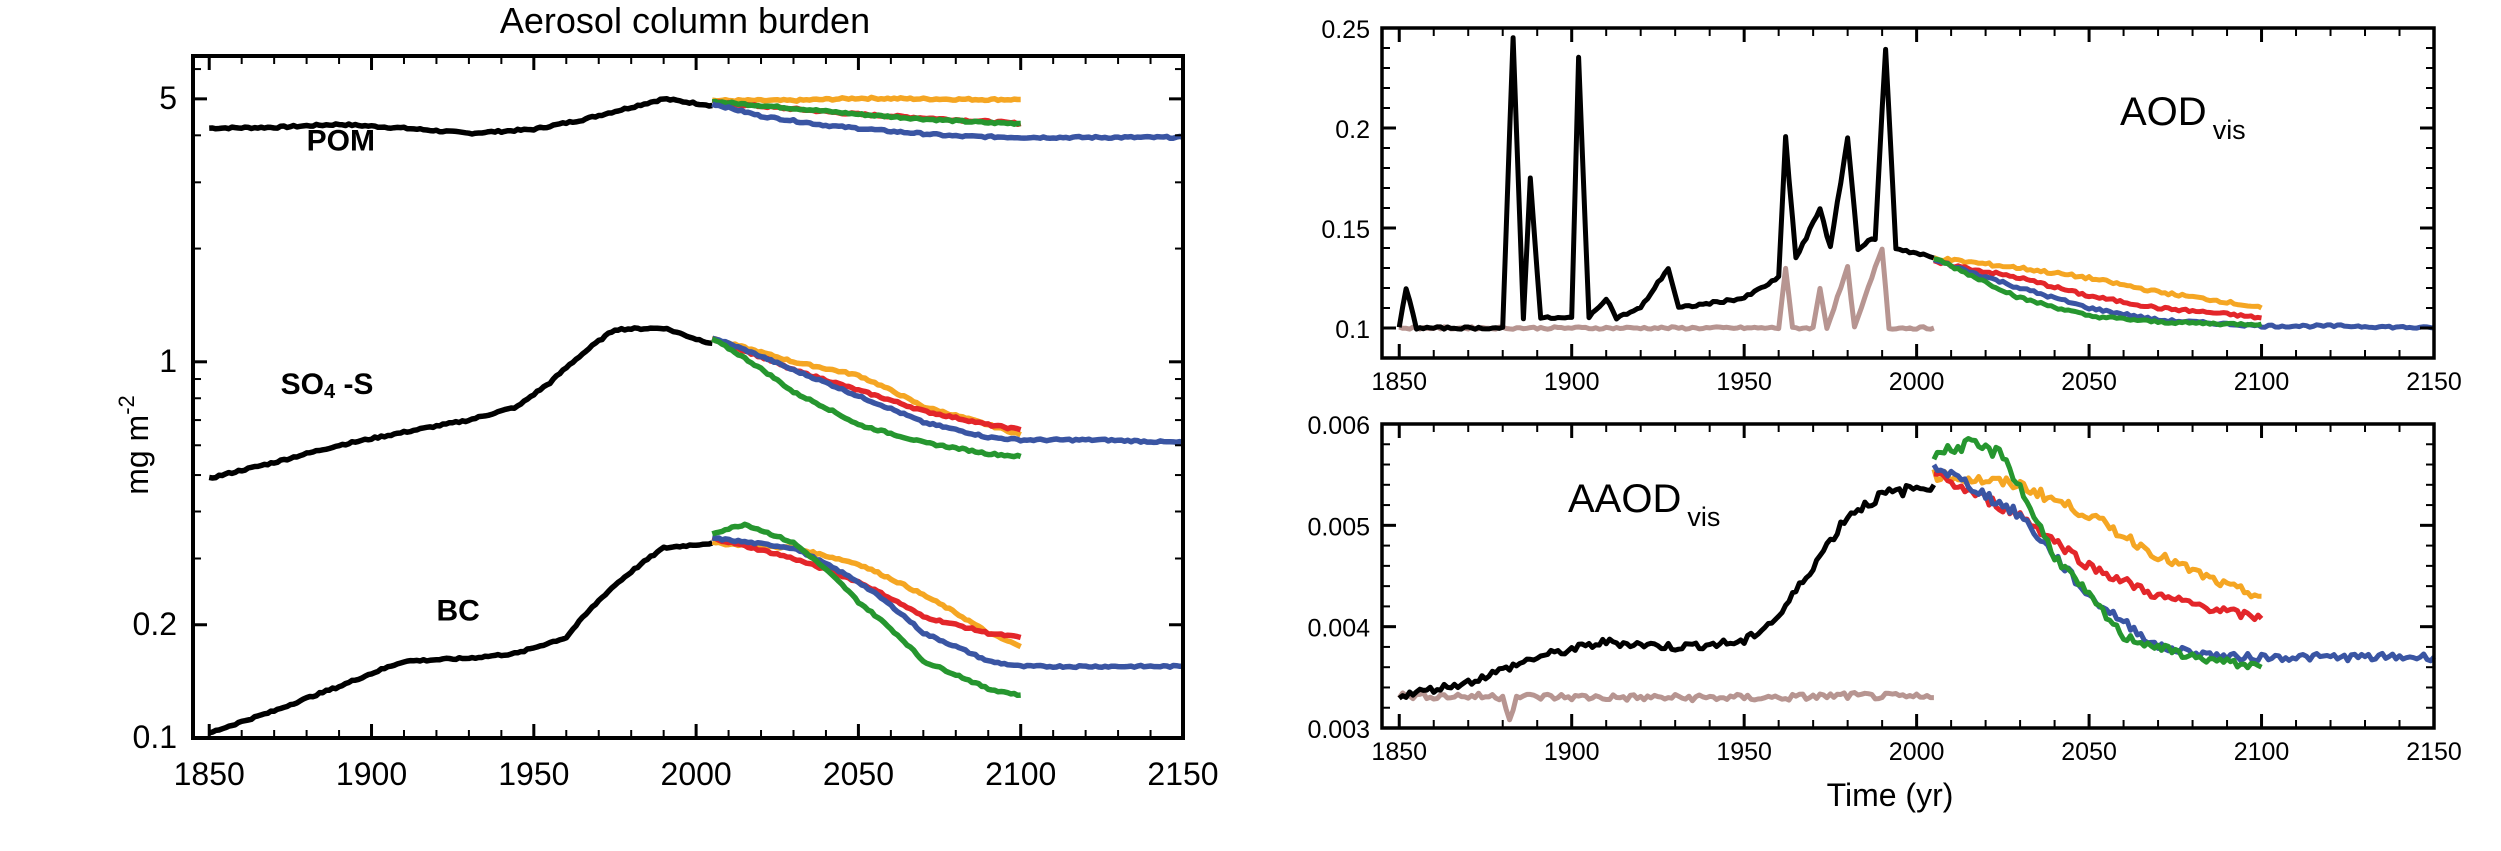 This screenshot has width=2501, height=851. What do you see at coordinates (1890, 795) in the screenshot?
I see `aaod-xlabel: Time (yr)` at bounding box center [1890, 795].